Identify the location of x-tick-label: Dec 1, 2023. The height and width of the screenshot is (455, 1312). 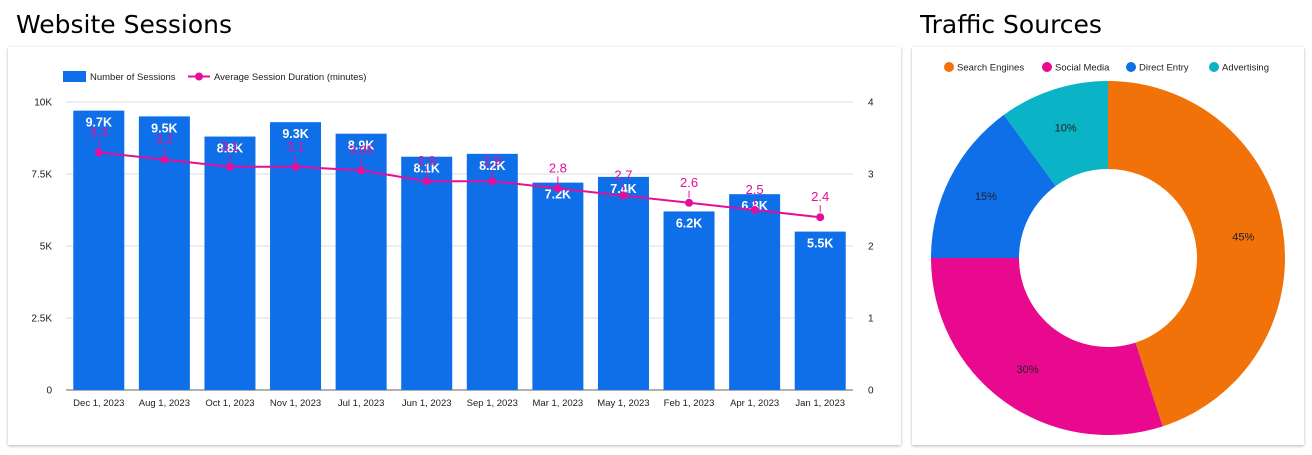
(98, 403).